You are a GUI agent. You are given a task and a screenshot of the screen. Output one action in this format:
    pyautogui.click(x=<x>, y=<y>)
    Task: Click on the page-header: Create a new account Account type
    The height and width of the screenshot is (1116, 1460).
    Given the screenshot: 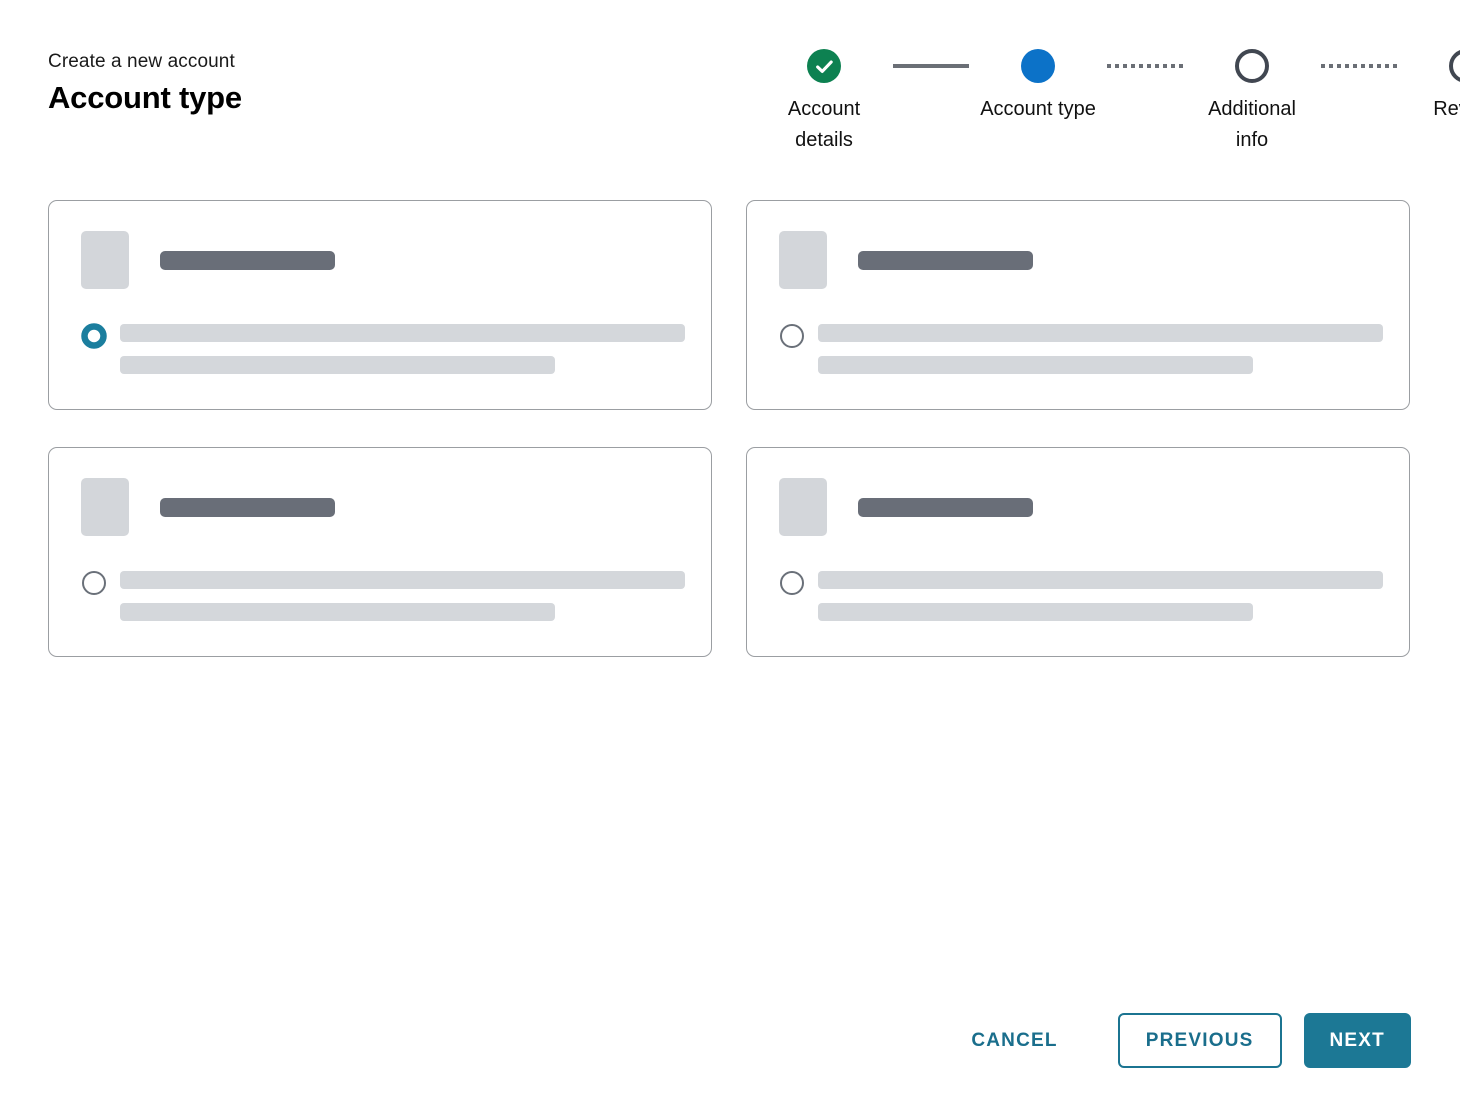 What is the action you would take?
    pyautogui.click(x=145, y=83)
    